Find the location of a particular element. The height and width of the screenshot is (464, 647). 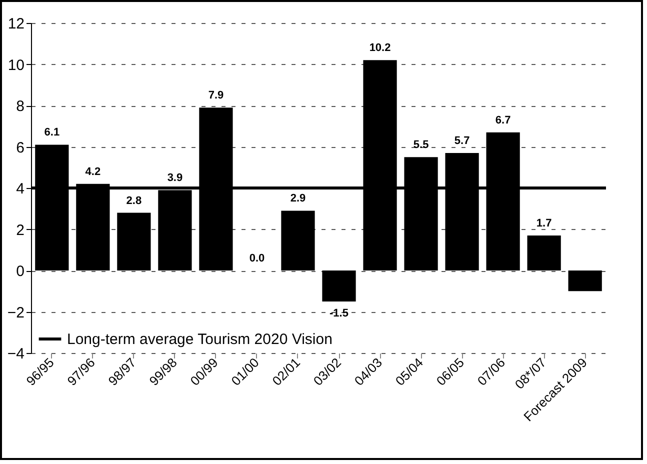

data-label: 10.2 is located at coordinates (380, 48).